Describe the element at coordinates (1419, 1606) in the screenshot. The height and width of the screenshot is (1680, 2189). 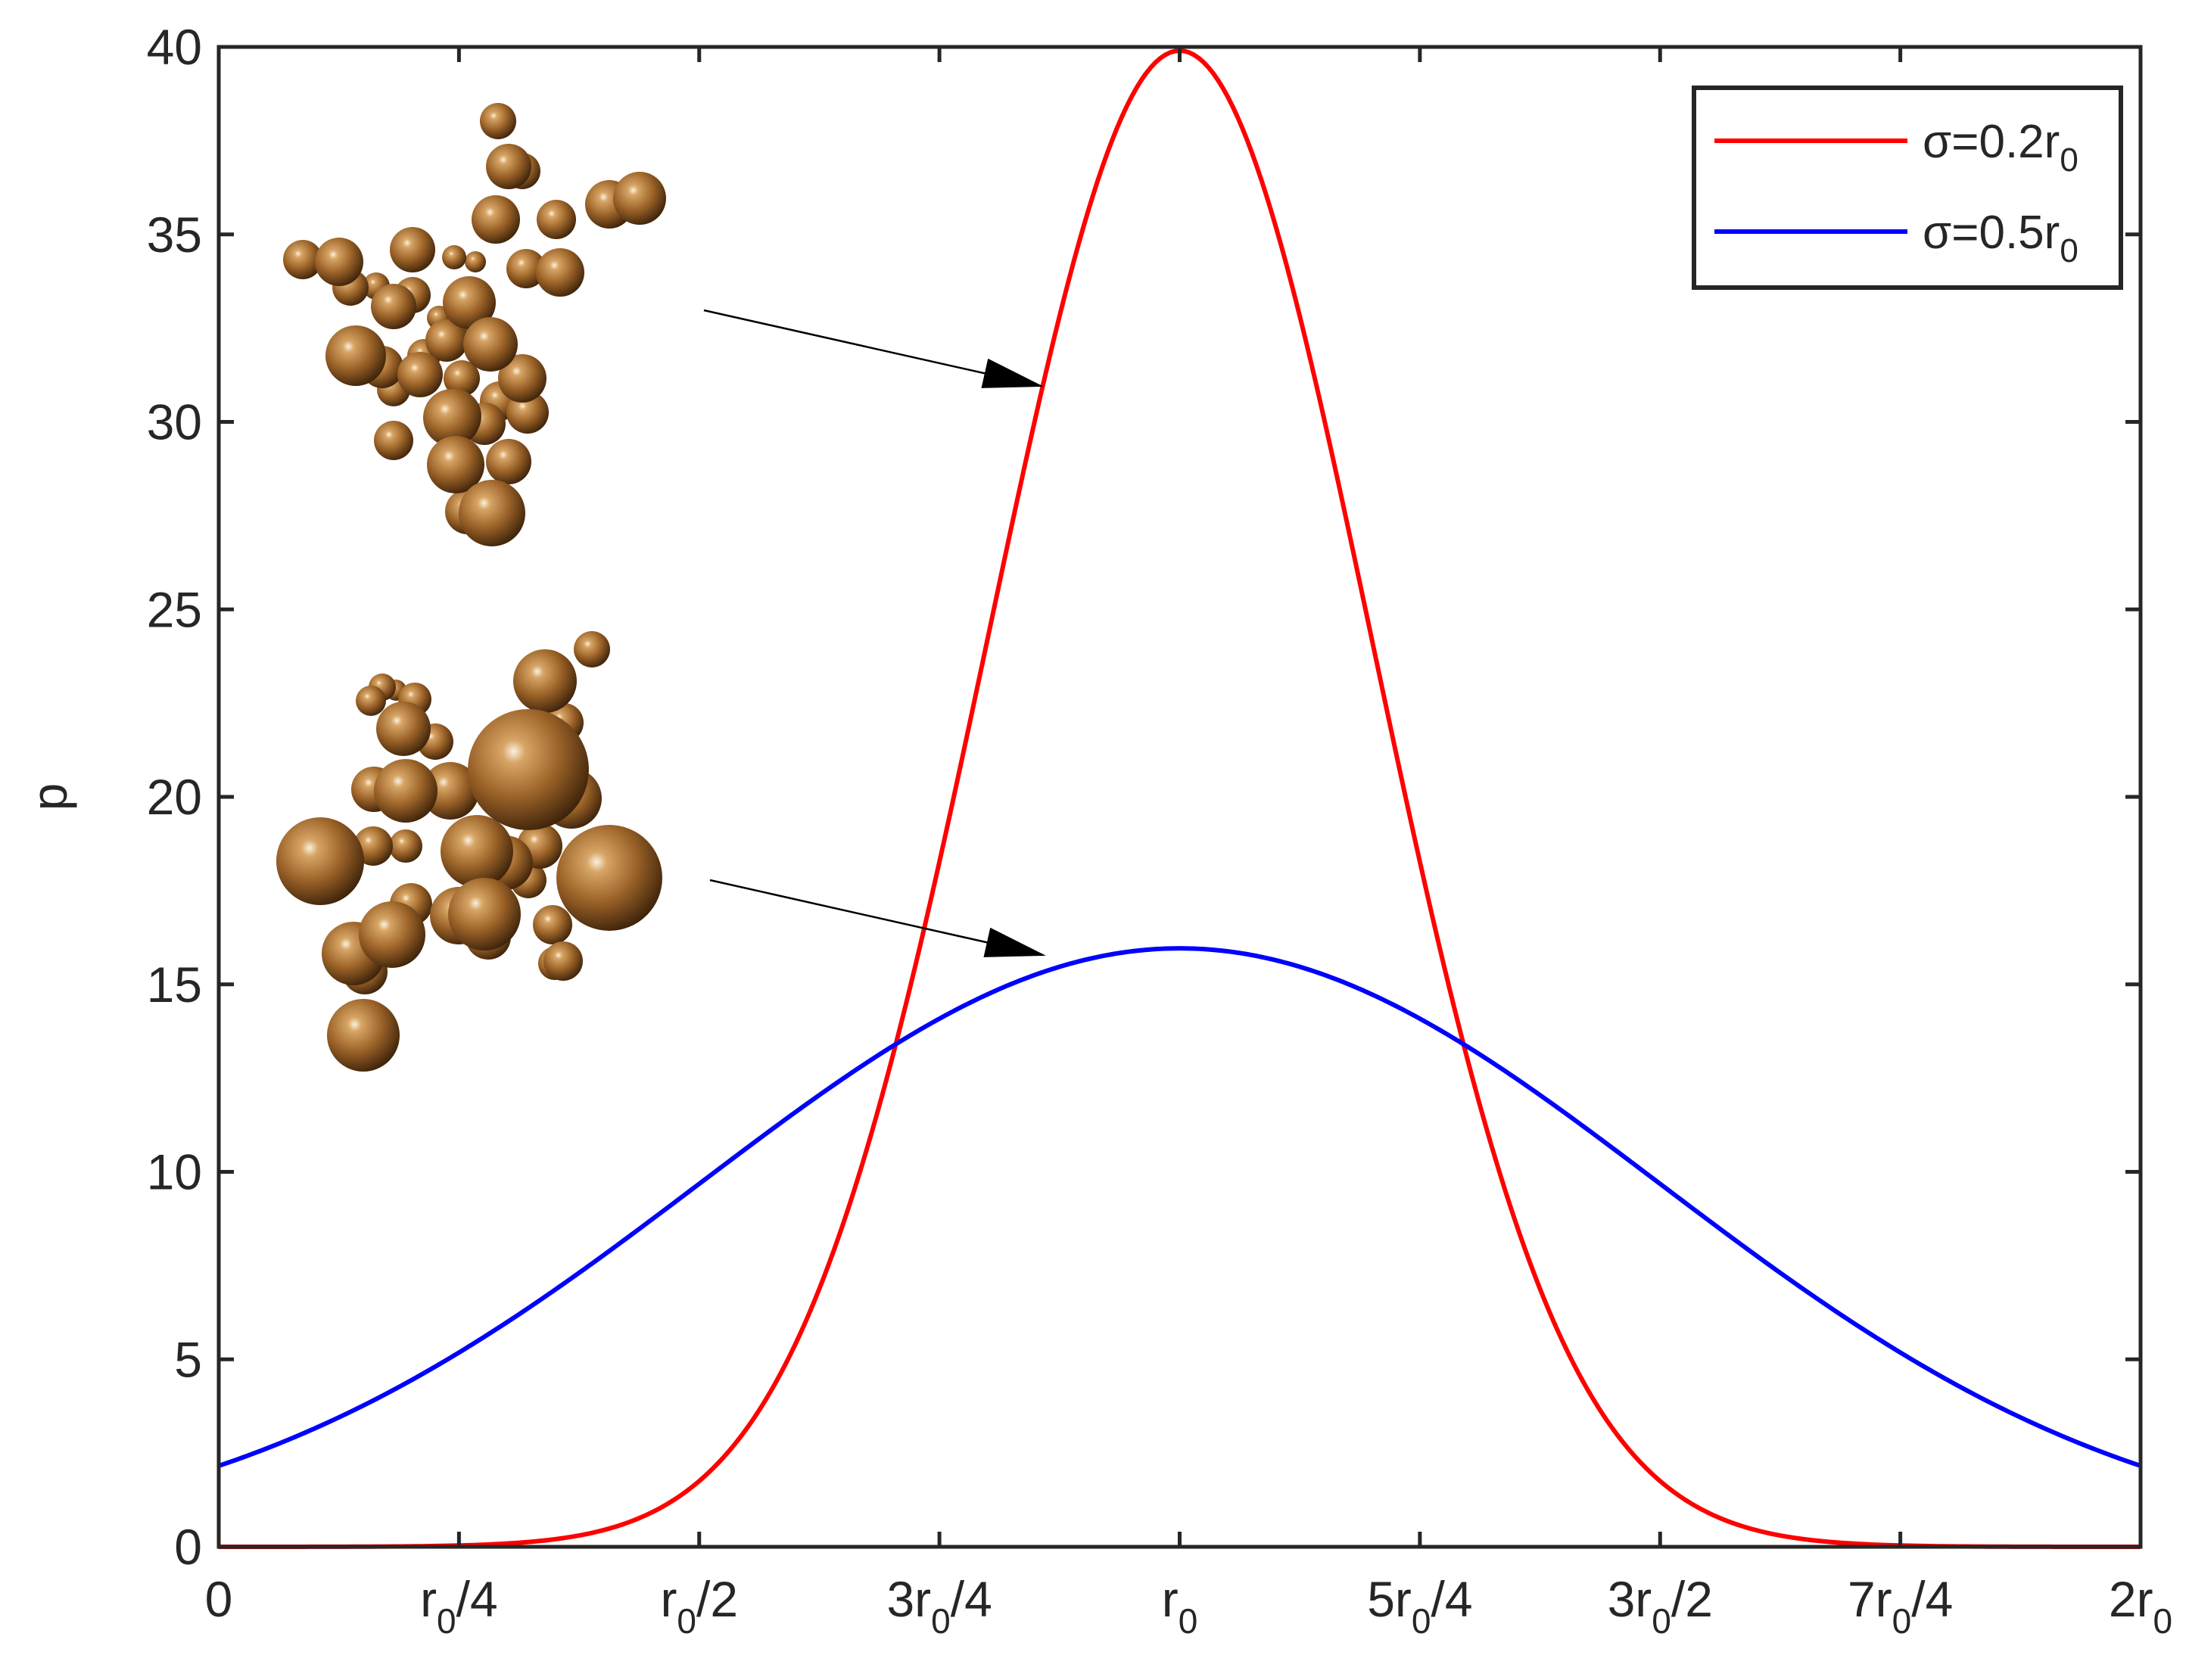
I see `x-tick-label: 5r0/4` at that location.